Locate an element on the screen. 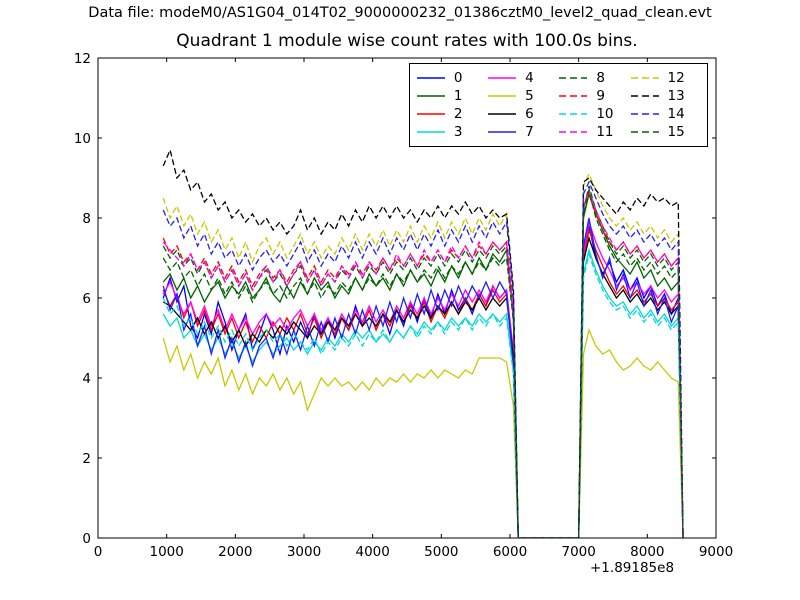 The image size is (800, 600). legend-label-8: 8 is located at coordinates (600, 78).